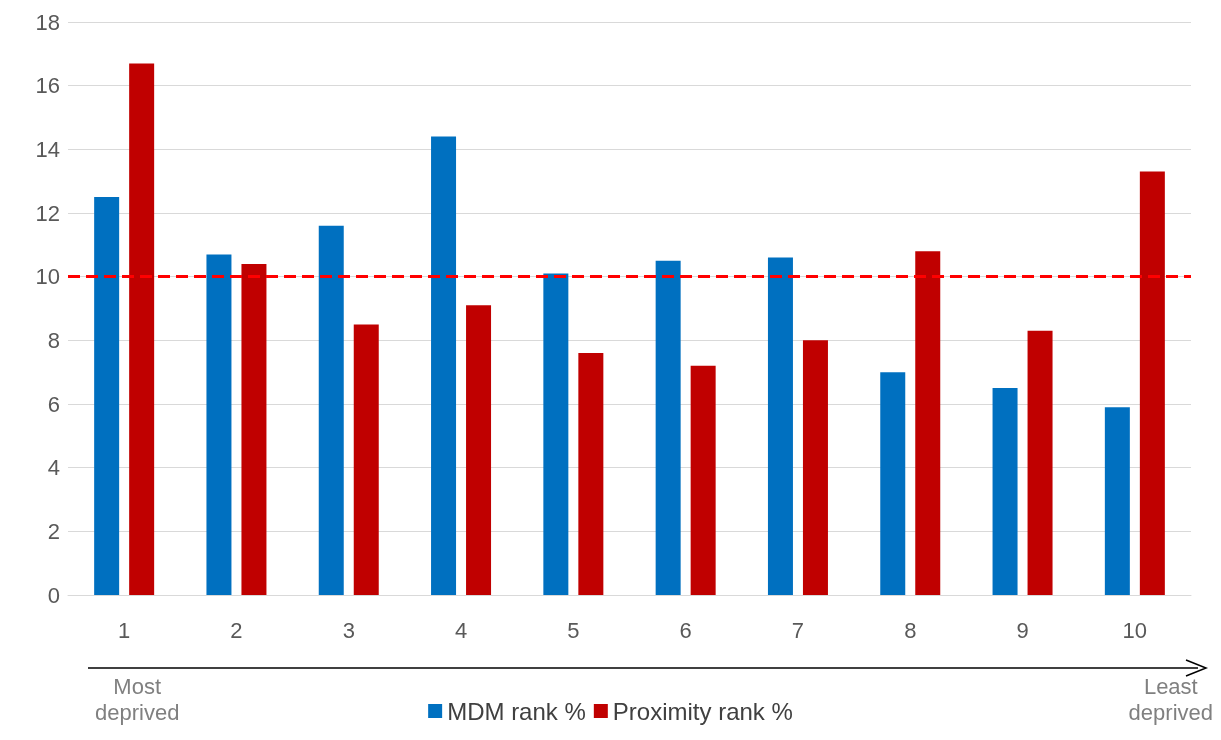 Image resolution: width=1221 pixels, height=740 pixels. I want to click on x-tick-label: 2, so click(236, 630).